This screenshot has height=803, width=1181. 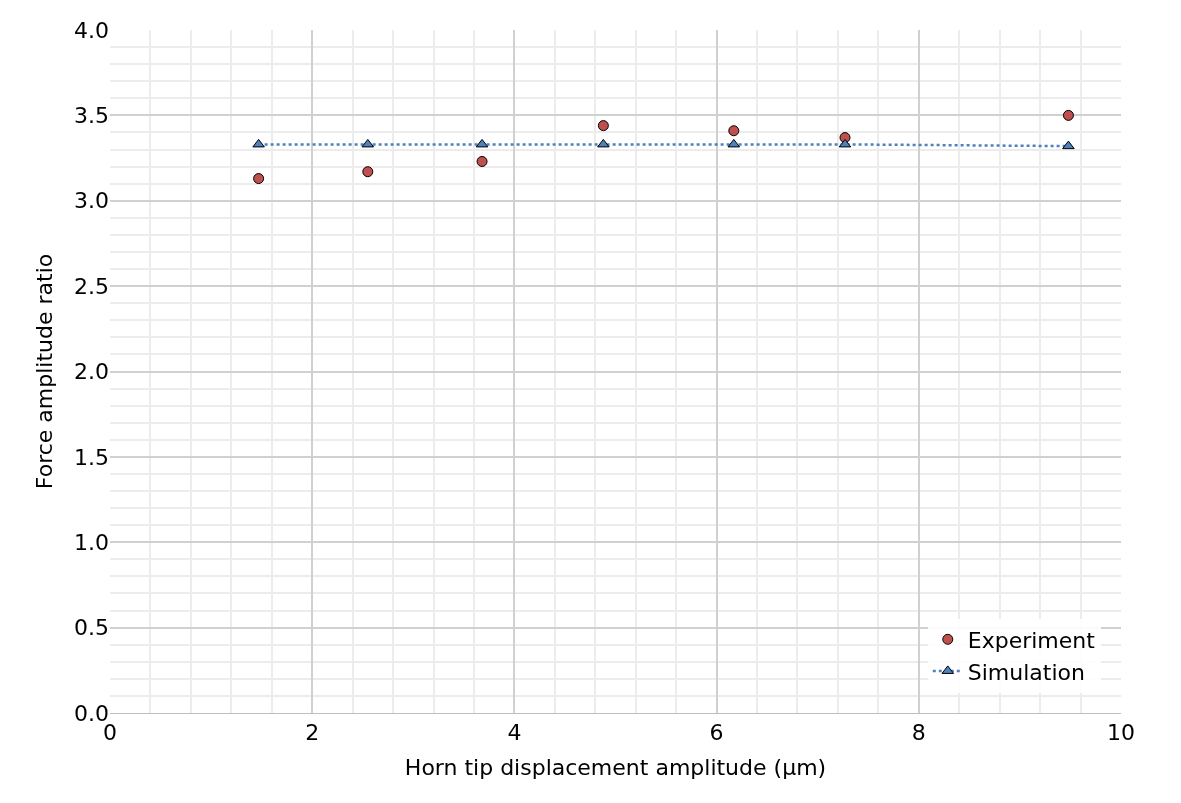 What do you see at coordinates (514, 733) in the screenshot?
I see `x-tick-label: 4` at bounding box center [514, 733].